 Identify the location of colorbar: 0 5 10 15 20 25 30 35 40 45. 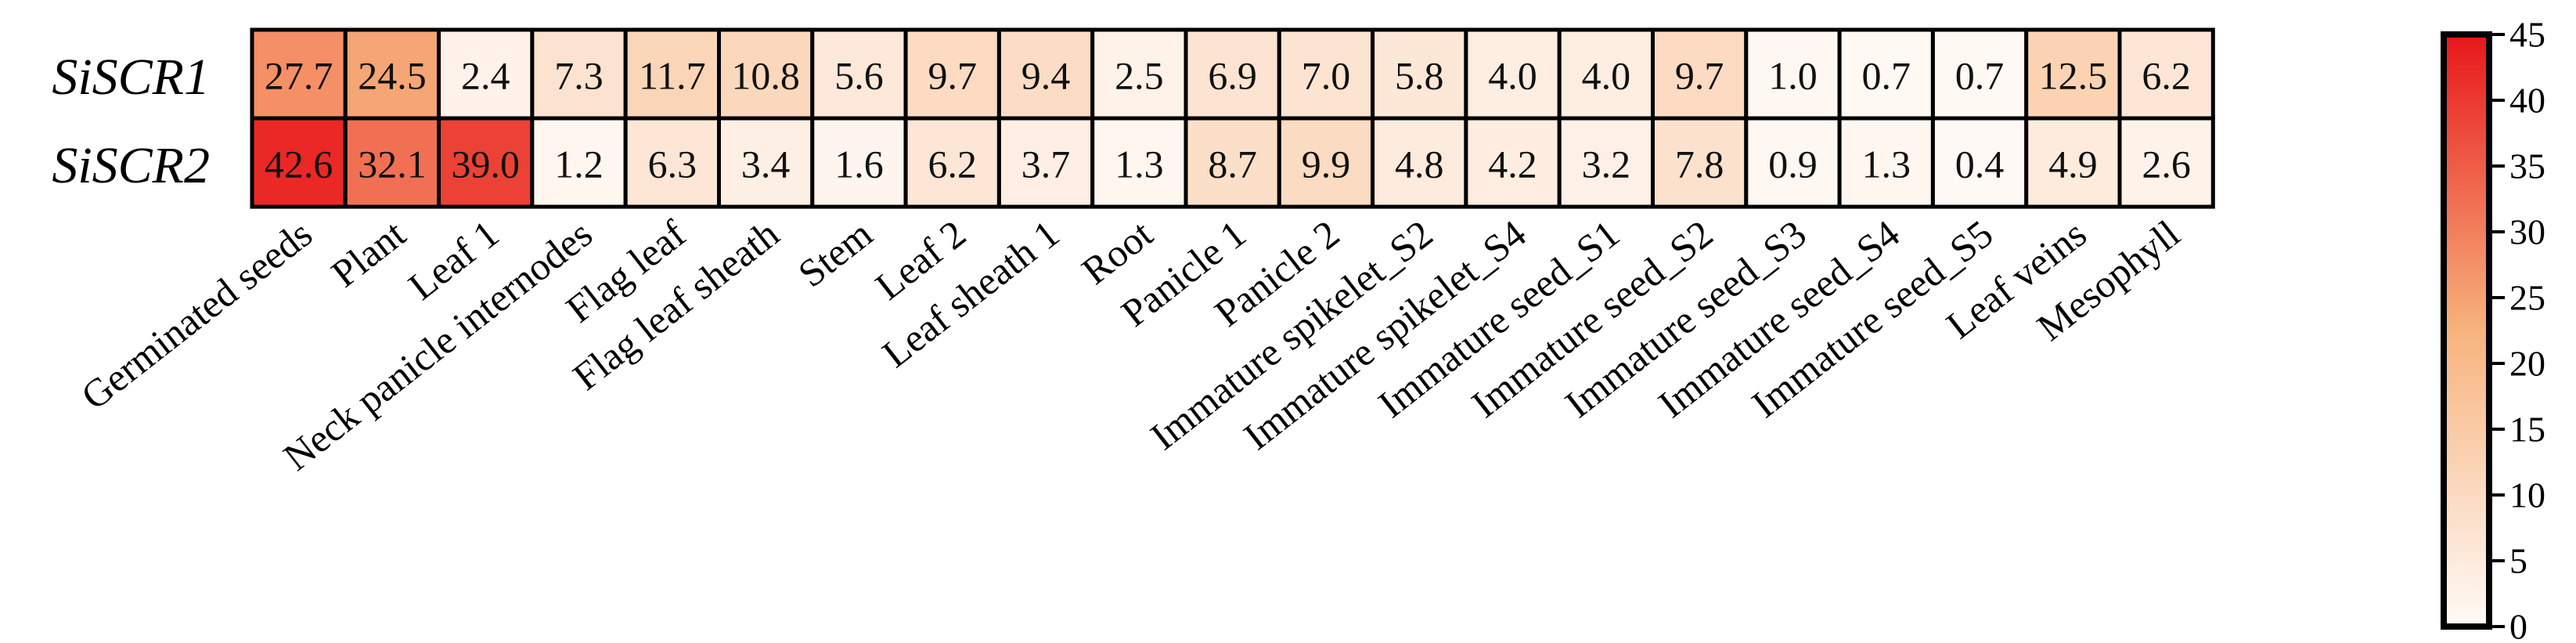
(2493, 329).